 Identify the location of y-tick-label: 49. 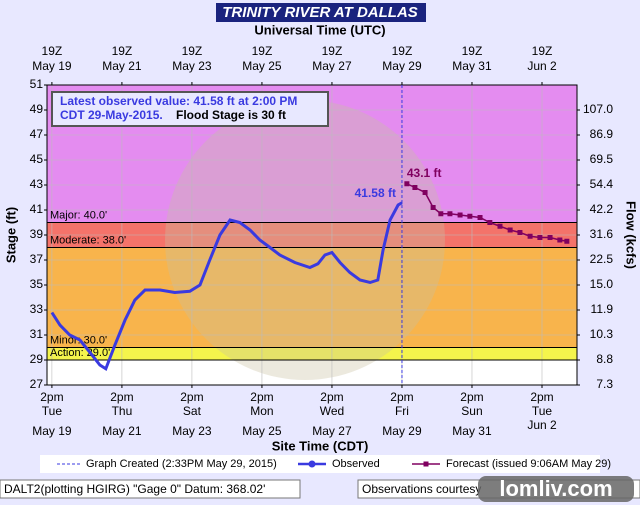
(37, 109).